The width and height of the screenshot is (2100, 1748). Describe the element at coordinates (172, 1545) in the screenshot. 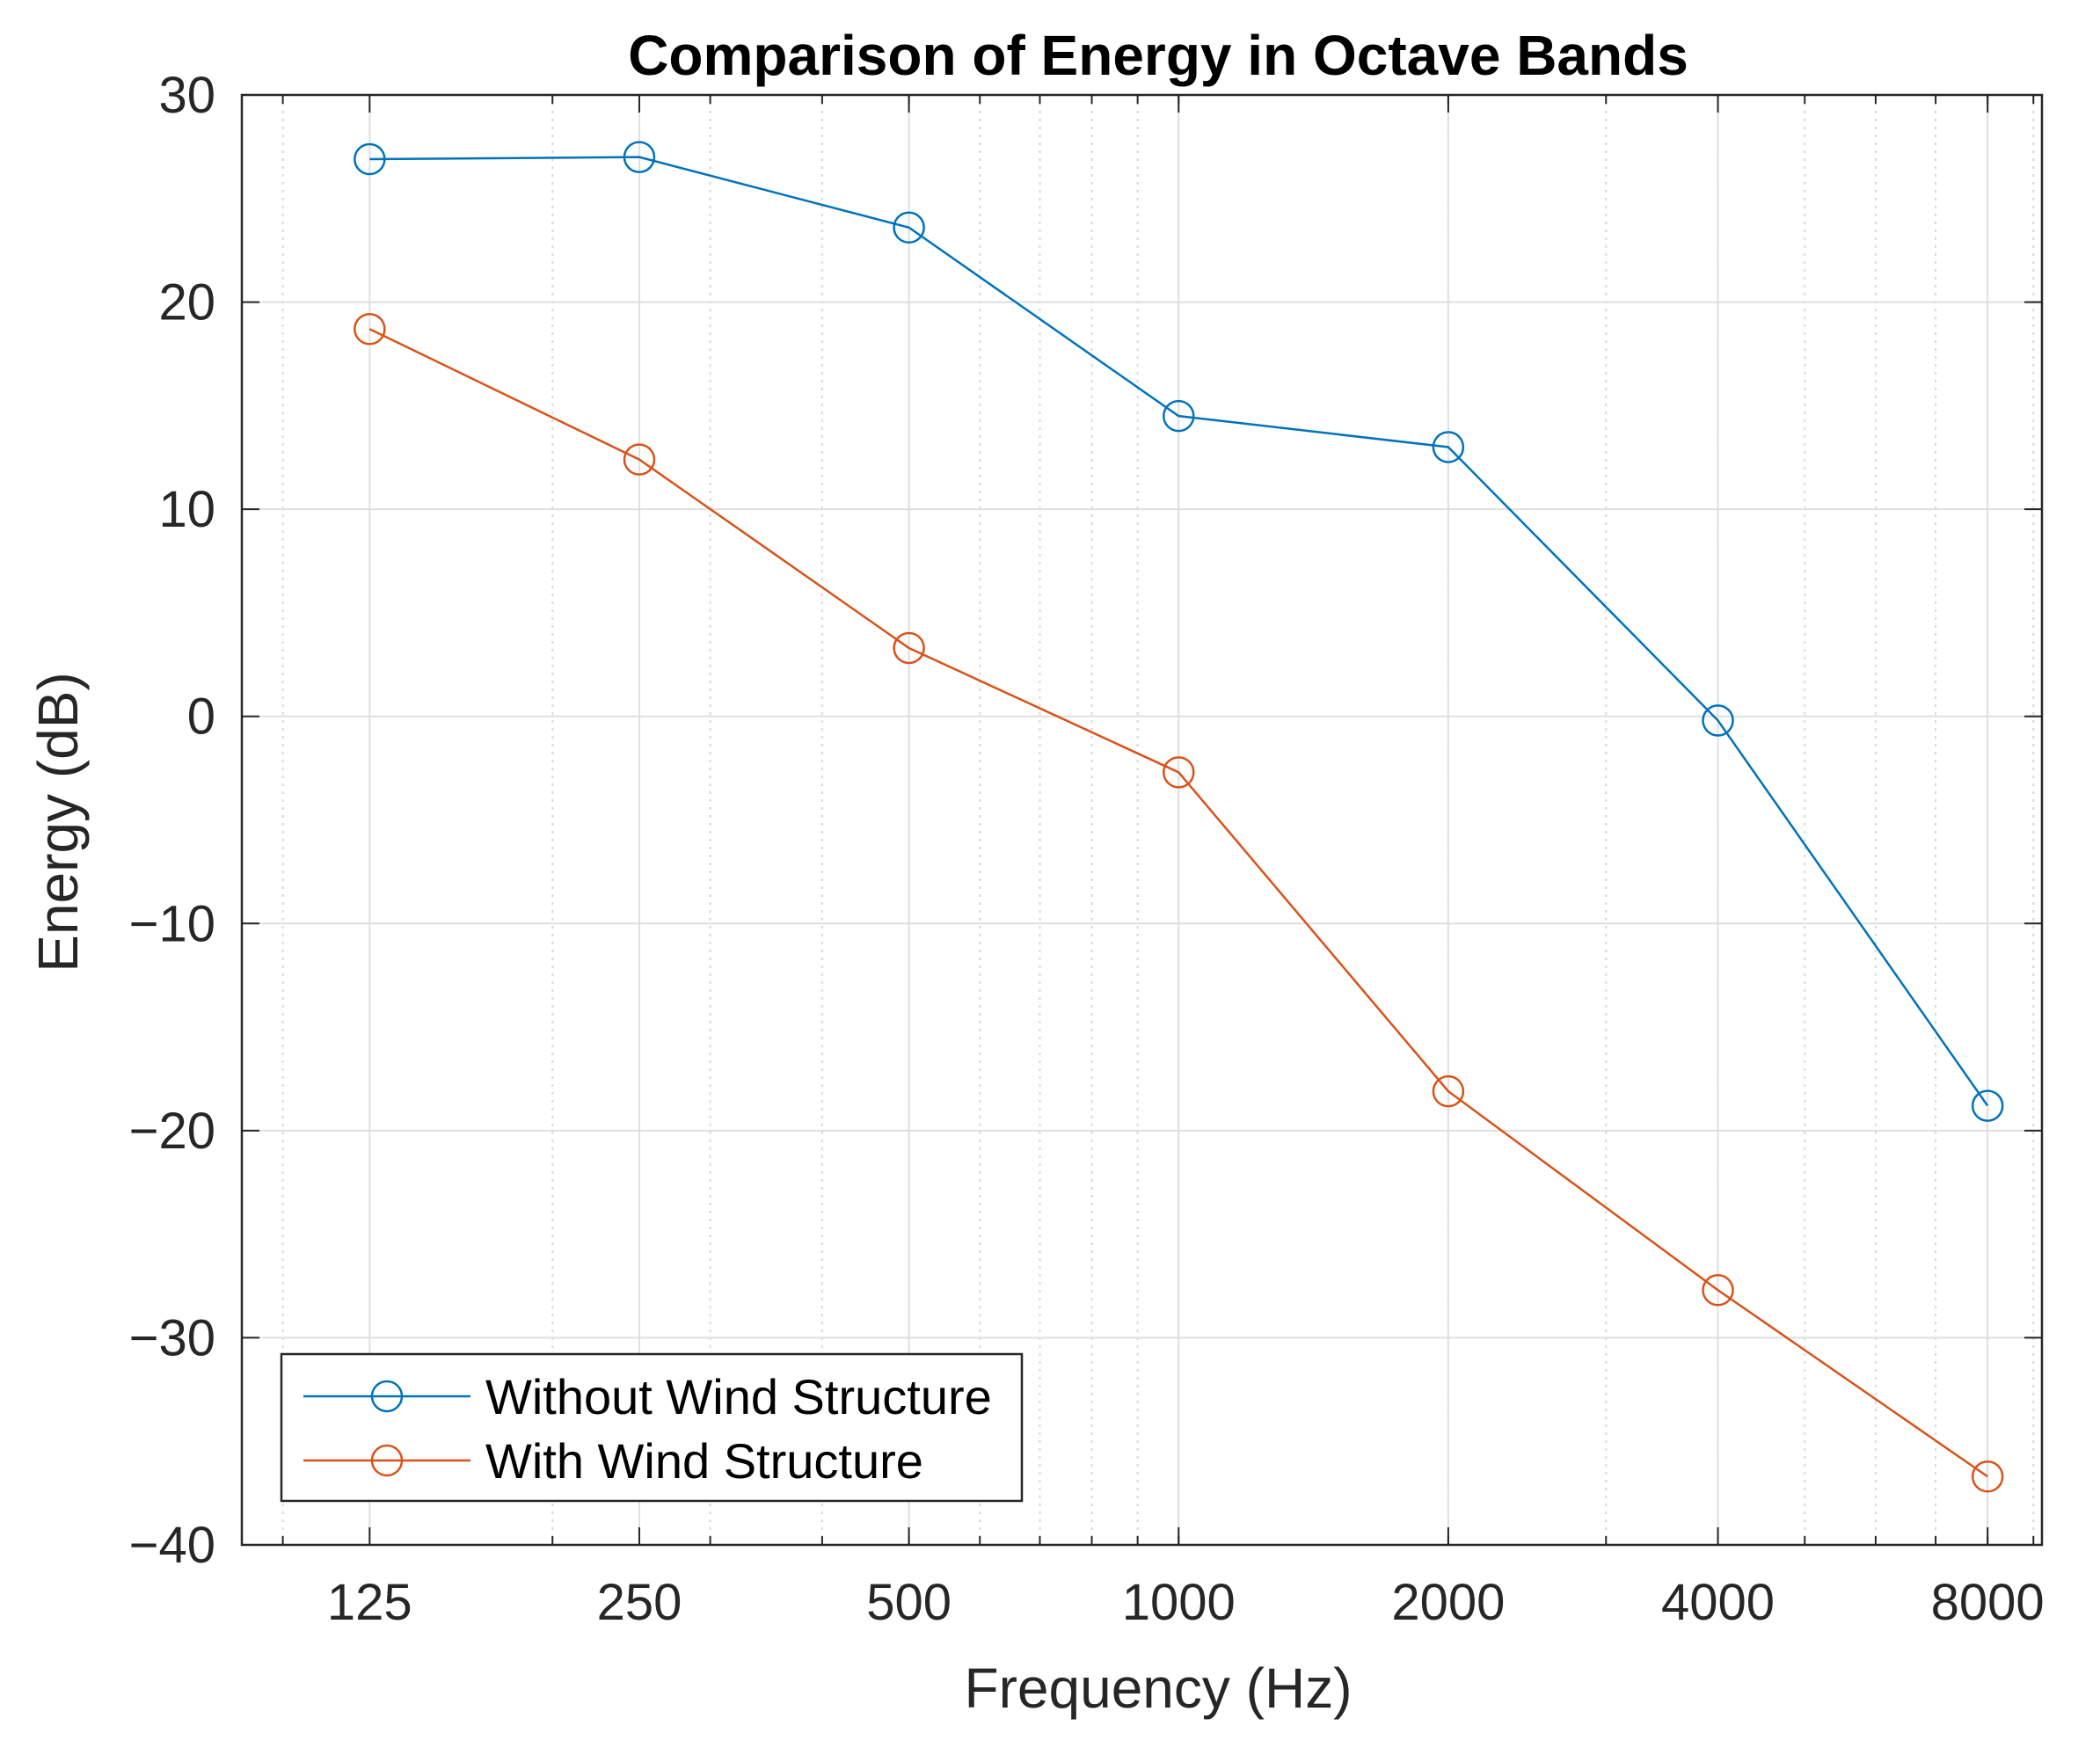

I see `y-tick-label: −40` at that location.